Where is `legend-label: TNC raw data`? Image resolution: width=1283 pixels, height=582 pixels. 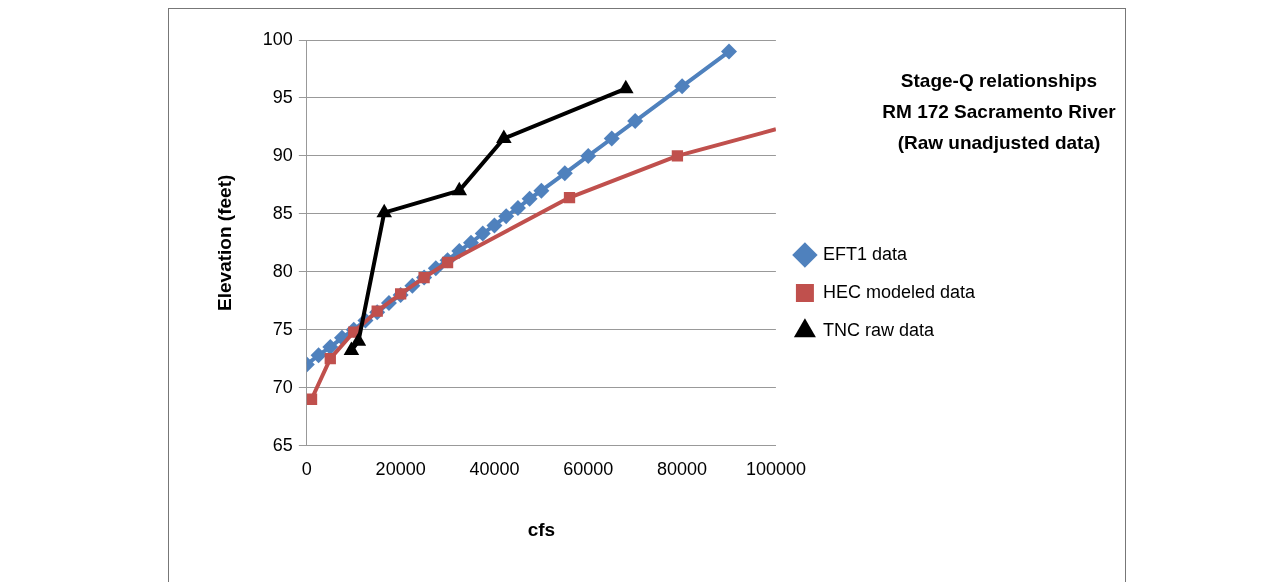 legend-label: TNC raw data is located at coordinates (878, 329).